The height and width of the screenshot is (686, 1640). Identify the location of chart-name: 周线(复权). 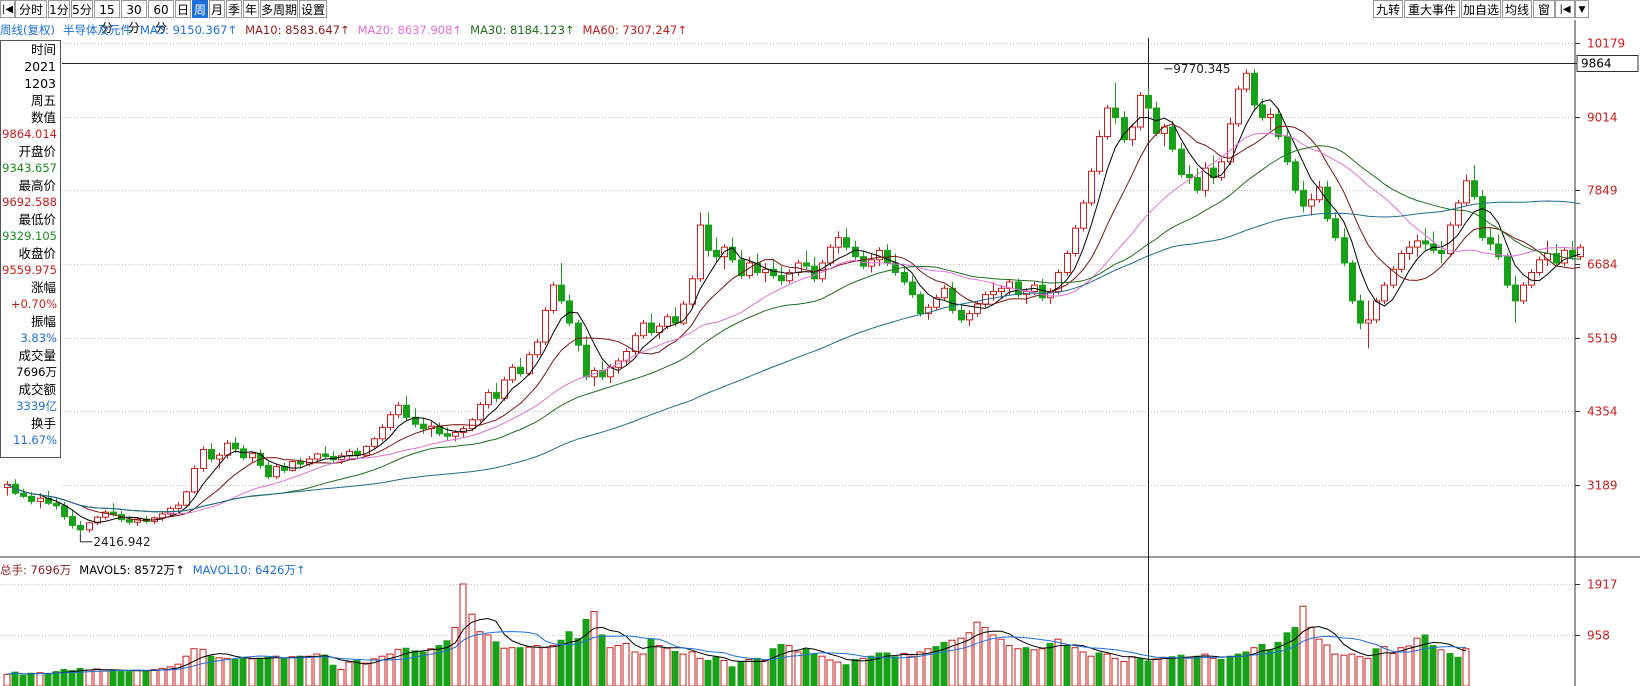
(27, 30).